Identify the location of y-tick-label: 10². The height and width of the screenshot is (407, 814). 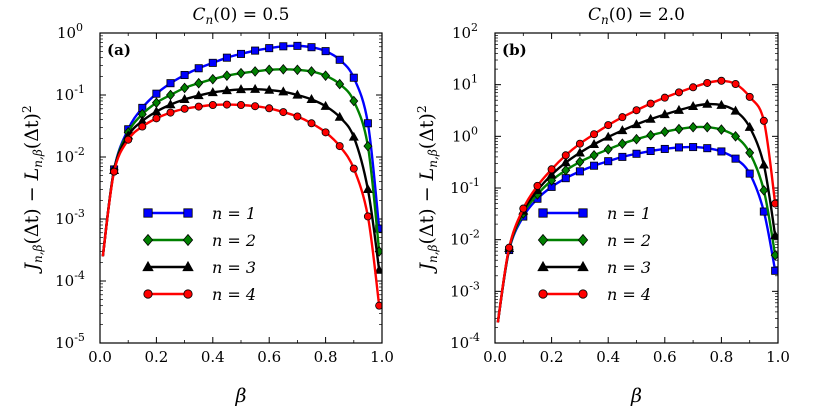
(465, 31).